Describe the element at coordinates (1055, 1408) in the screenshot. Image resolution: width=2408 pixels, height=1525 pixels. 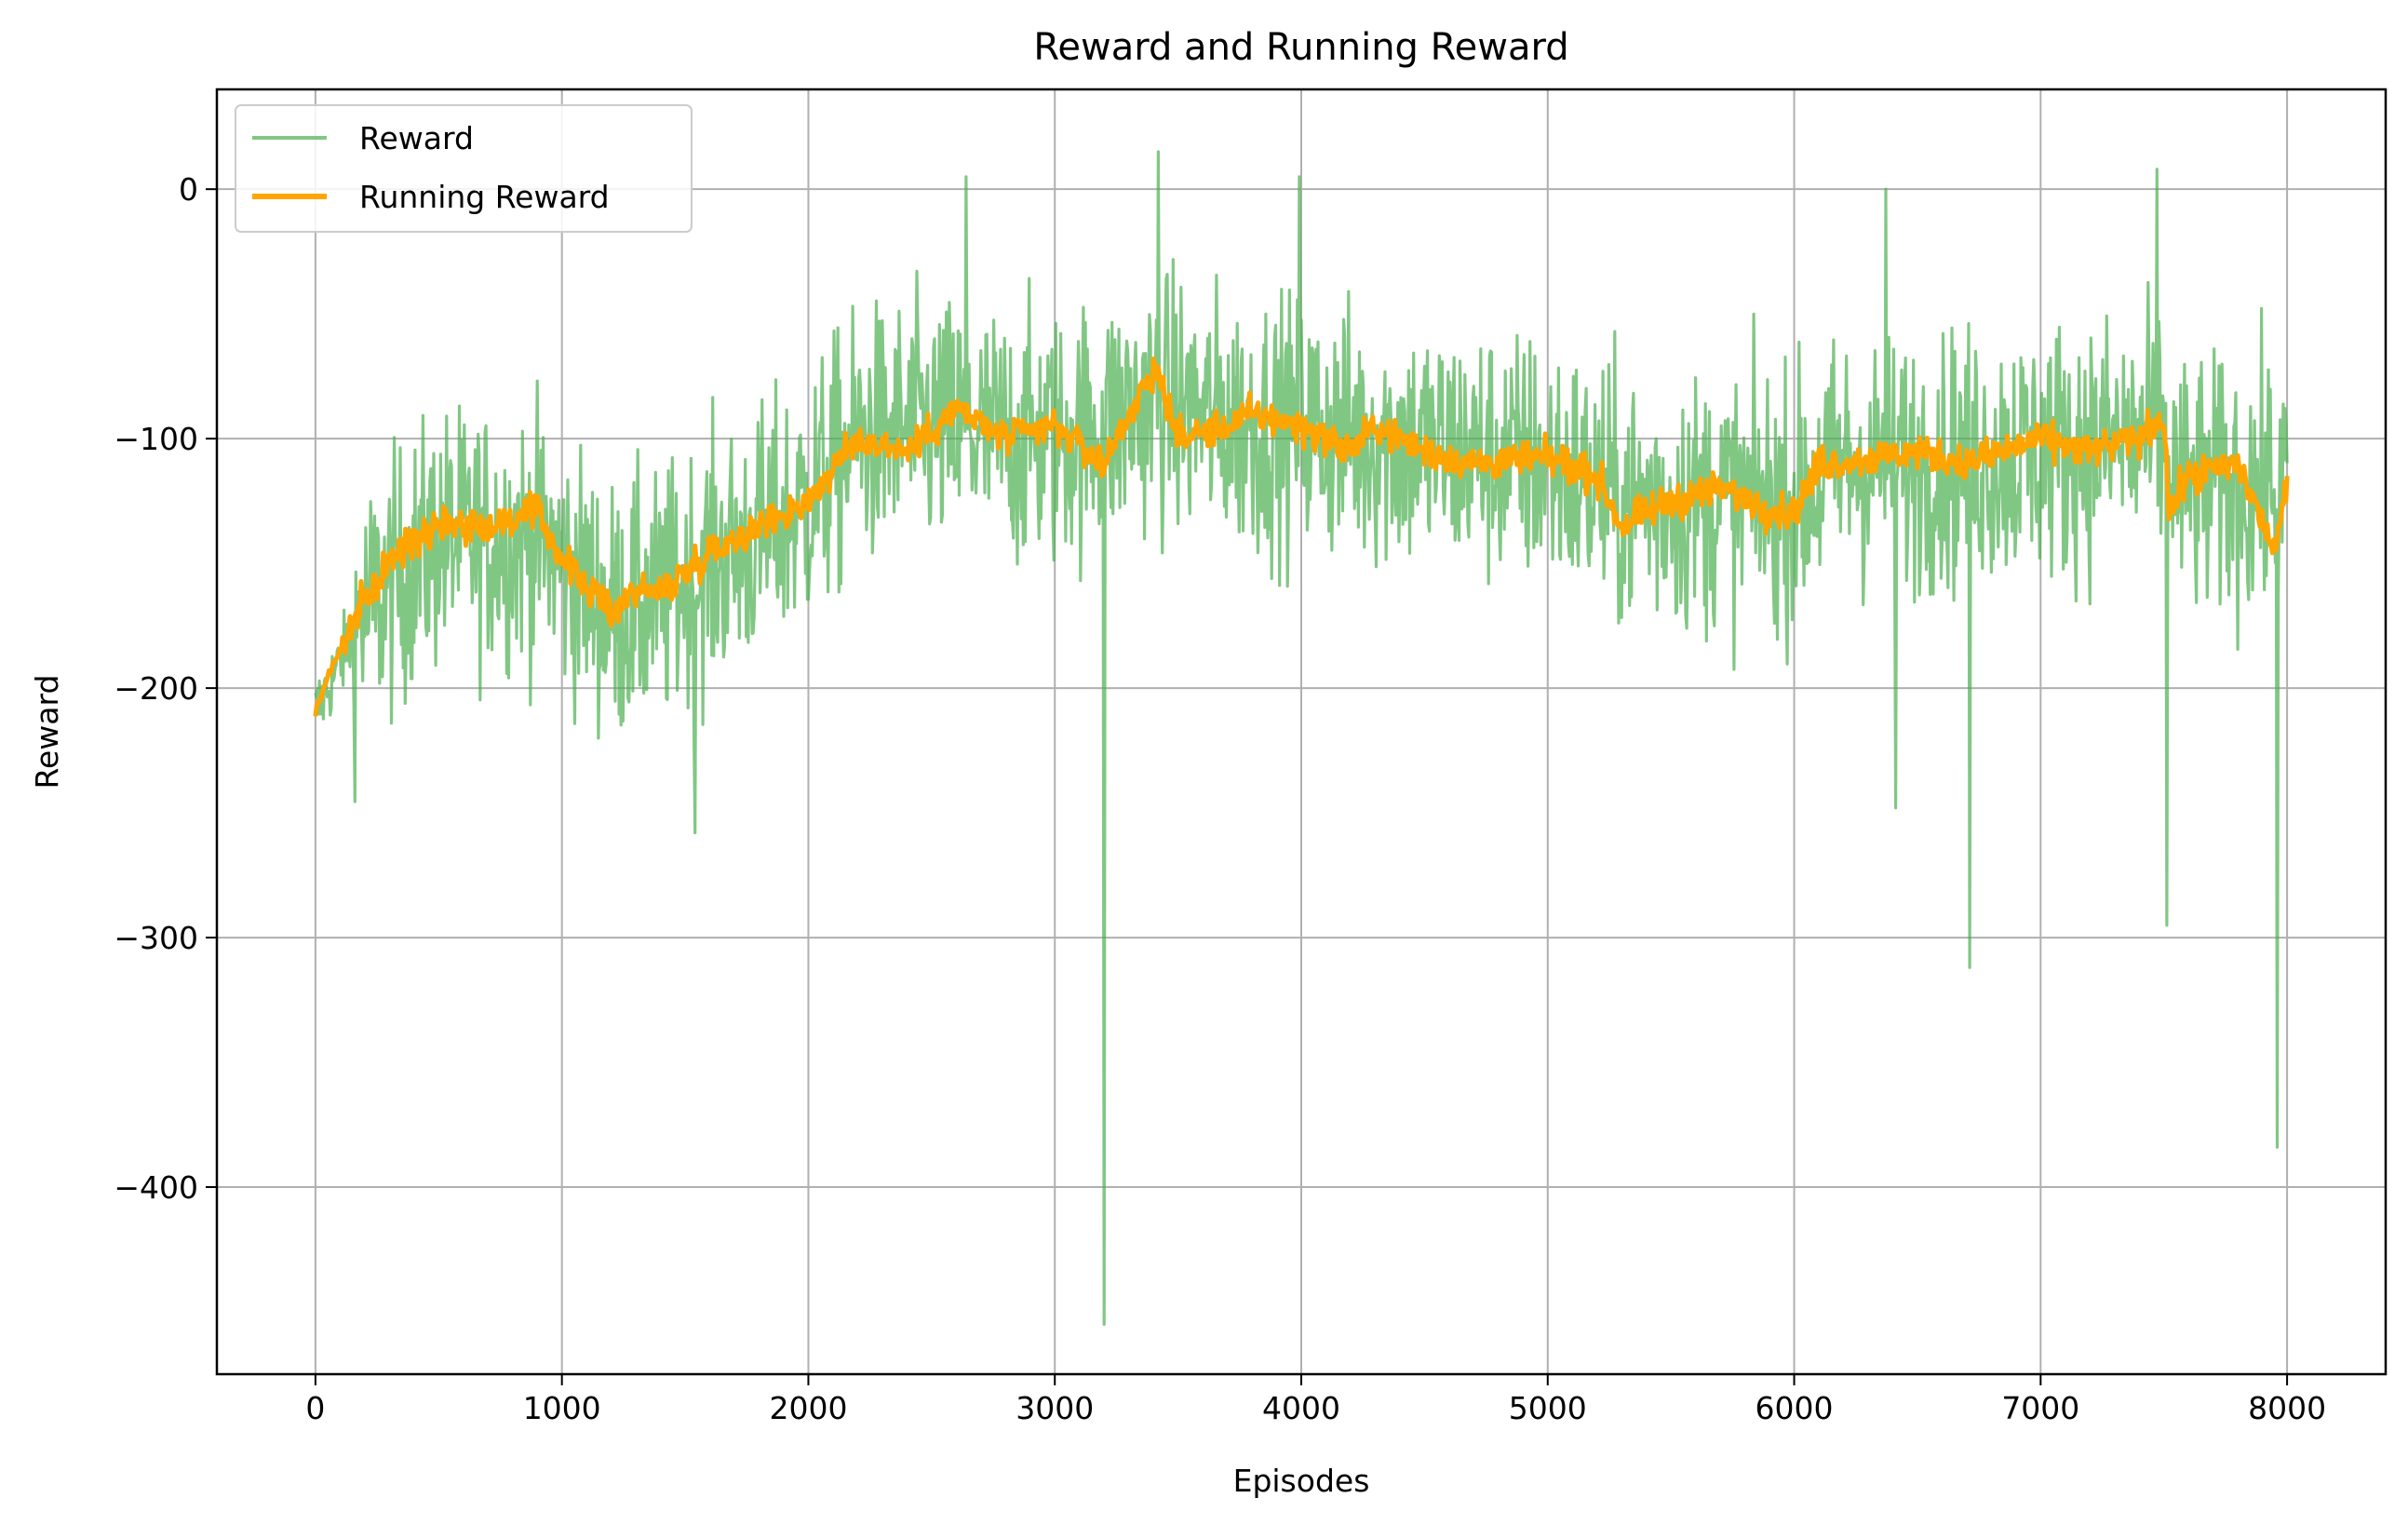
I see `x-tick-label: 3000` at that location.